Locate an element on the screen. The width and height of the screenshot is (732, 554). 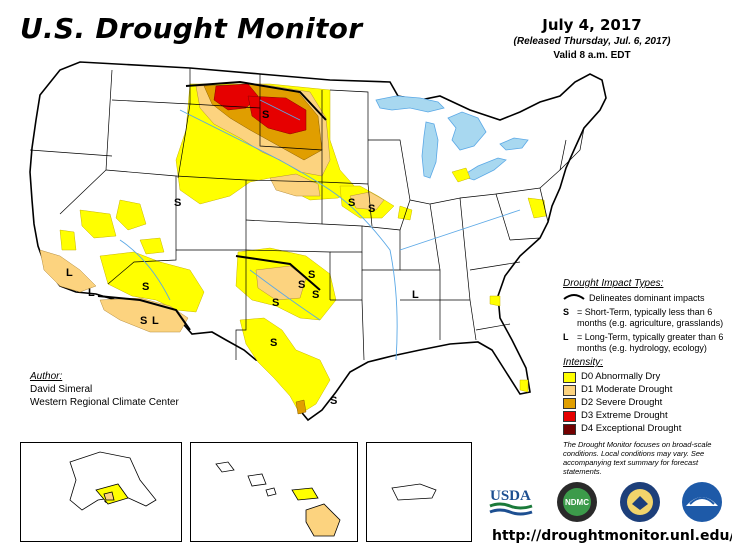
d3-label: D3 Extreme Drought is located at coordinates (624, 415).